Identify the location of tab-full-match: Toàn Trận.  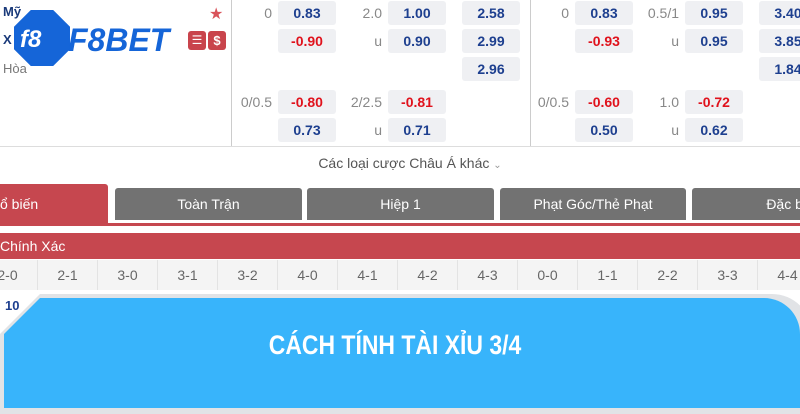
(208, 204).